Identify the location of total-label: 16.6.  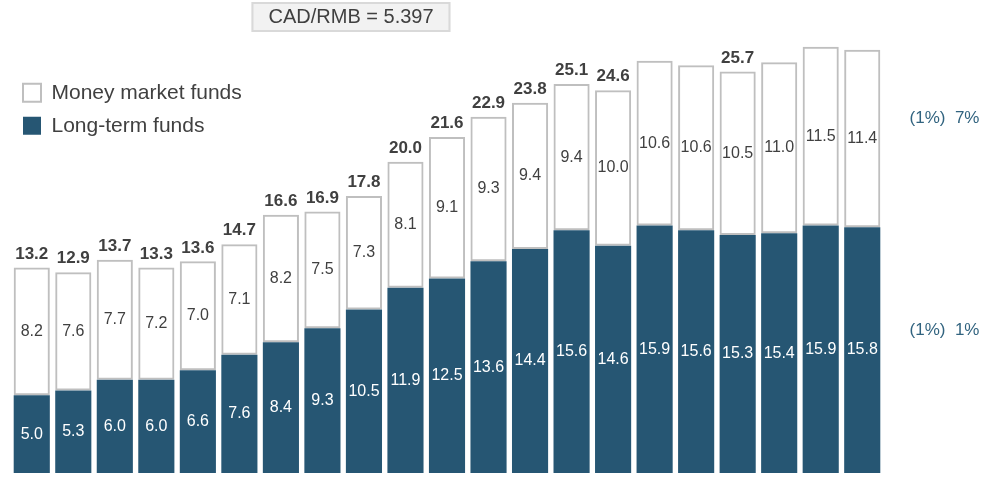
(281, 200).